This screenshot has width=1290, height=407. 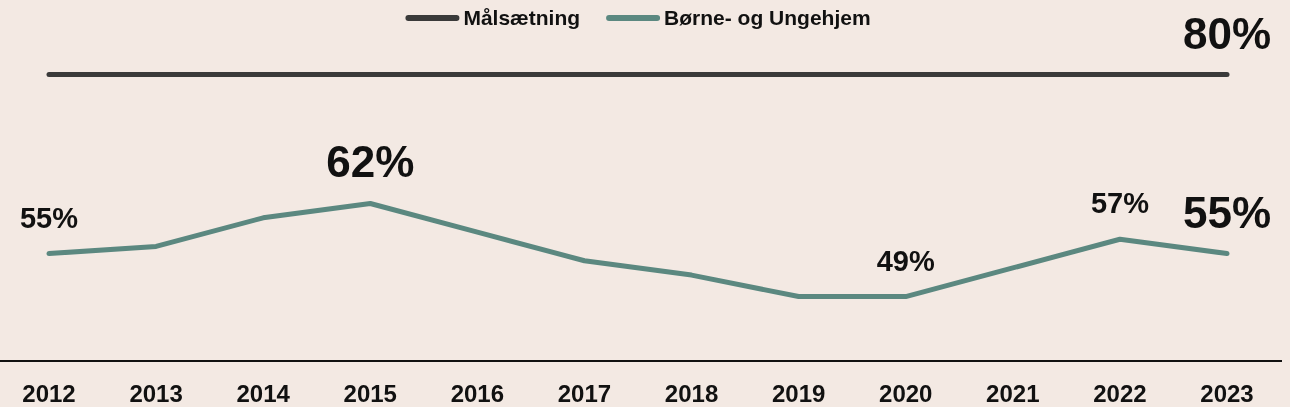 I want to click on x-tick-label: 2022, so click(x=1120, y=393).